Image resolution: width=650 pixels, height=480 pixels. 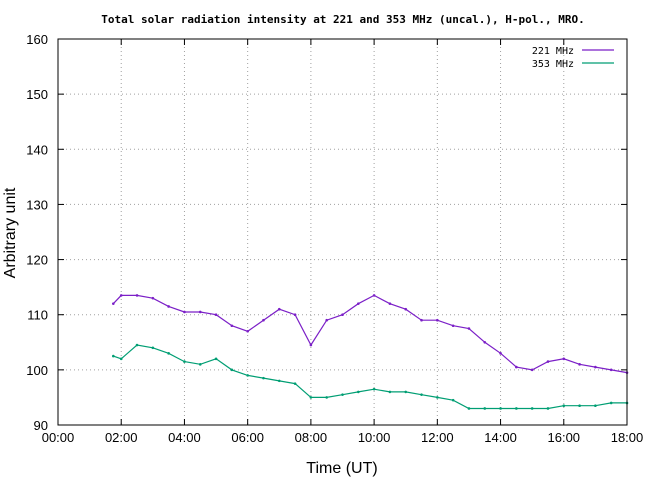 What do you see at coordinates (10, 232) in the screenshot?
I see `y-axis-label: Arbitrary unit` at bounding box center [10, 232].